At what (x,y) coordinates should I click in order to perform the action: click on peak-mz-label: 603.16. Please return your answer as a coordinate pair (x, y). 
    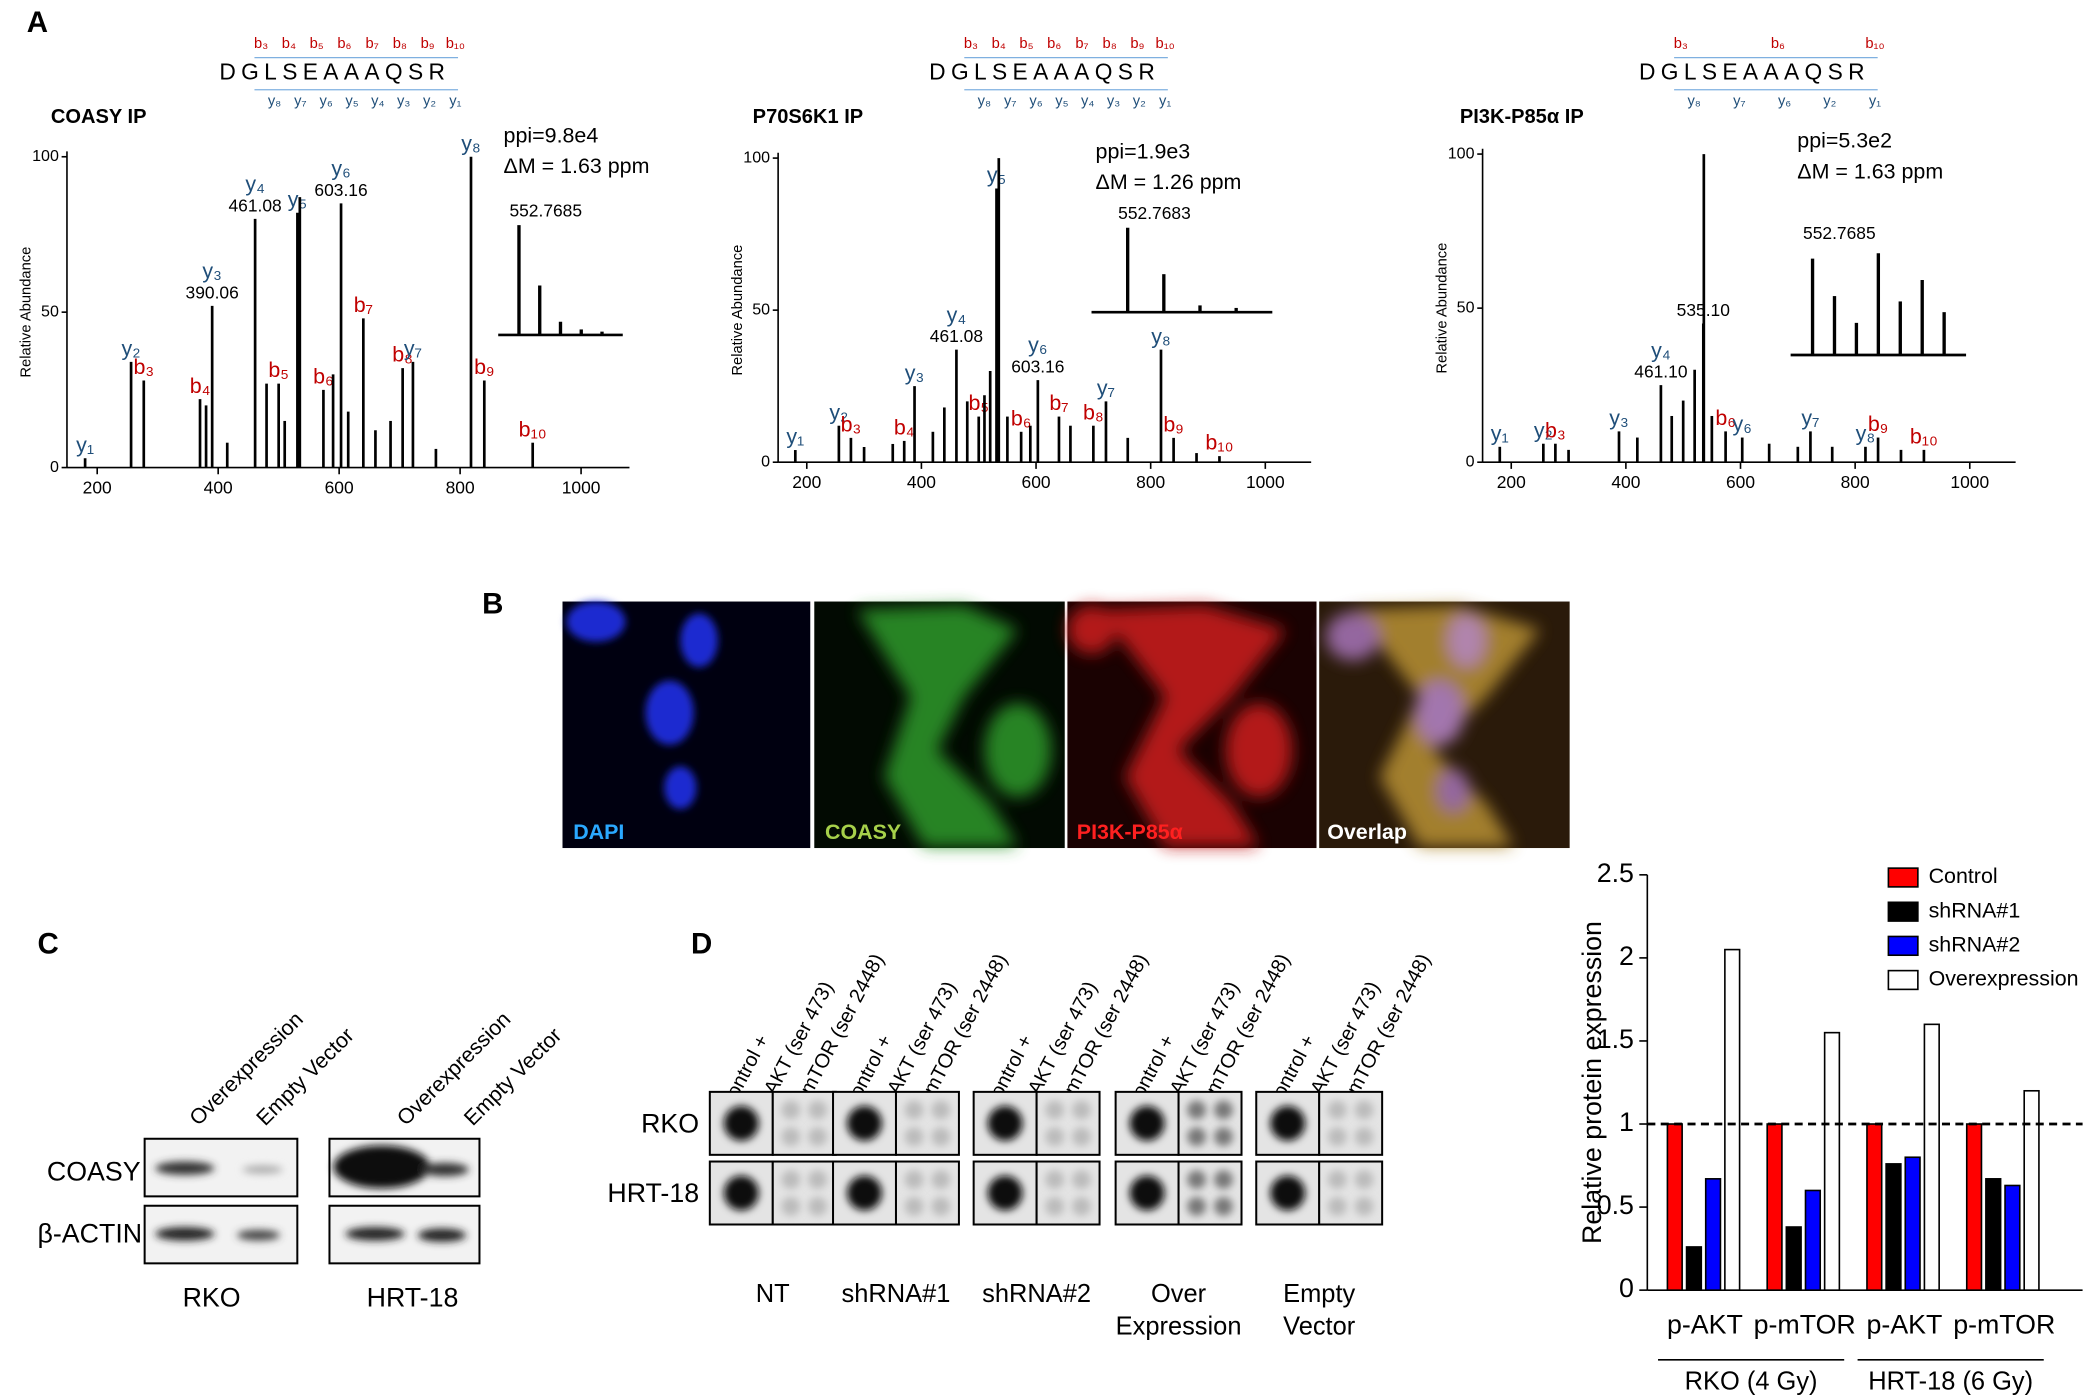
    Looking at the image, I should click on (340, 190).